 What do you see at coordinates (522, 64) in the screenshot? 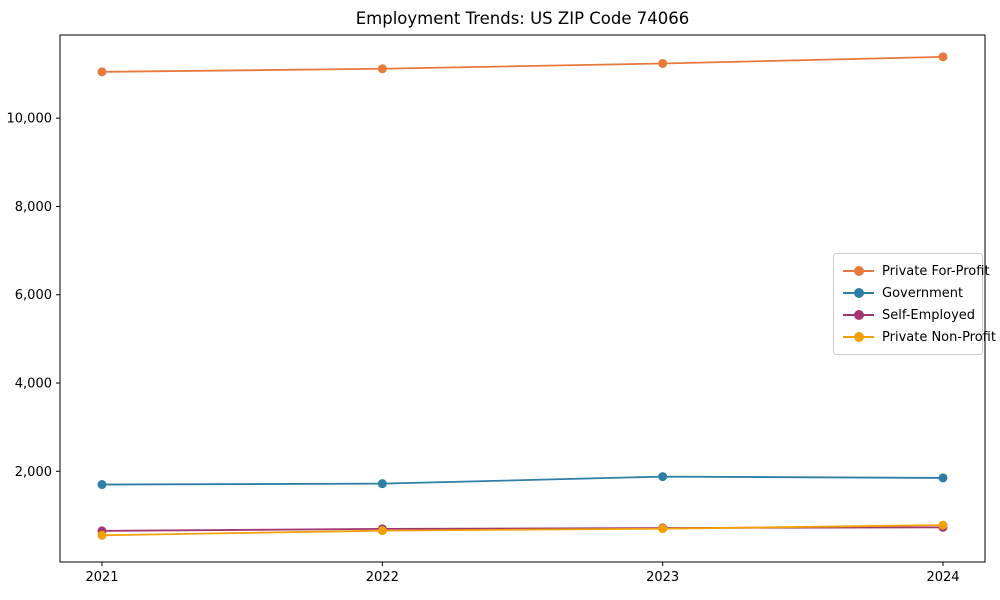
I see `series-line-private-for-profit` at bounding box center [522, 64].